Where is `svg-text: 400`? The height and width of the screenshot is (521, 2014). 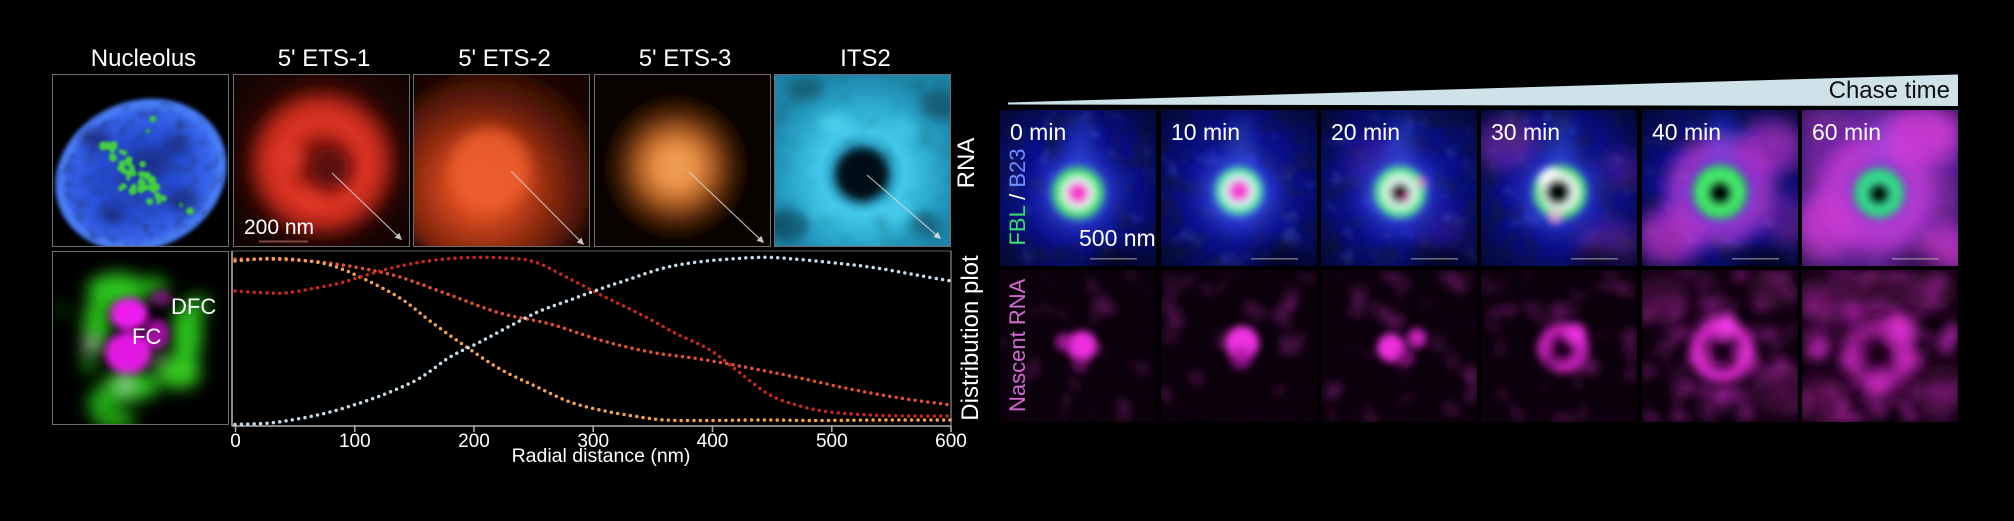
svg-text: 400 is located at coordinates (713, 441).